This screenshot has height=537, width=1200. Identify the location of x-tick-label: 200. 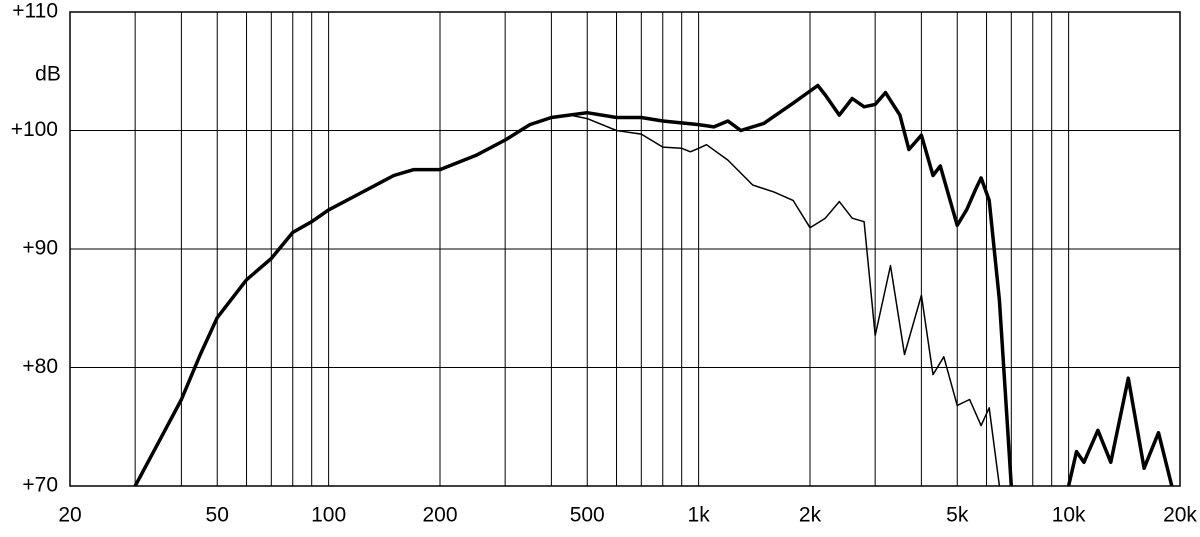
(439, 515).